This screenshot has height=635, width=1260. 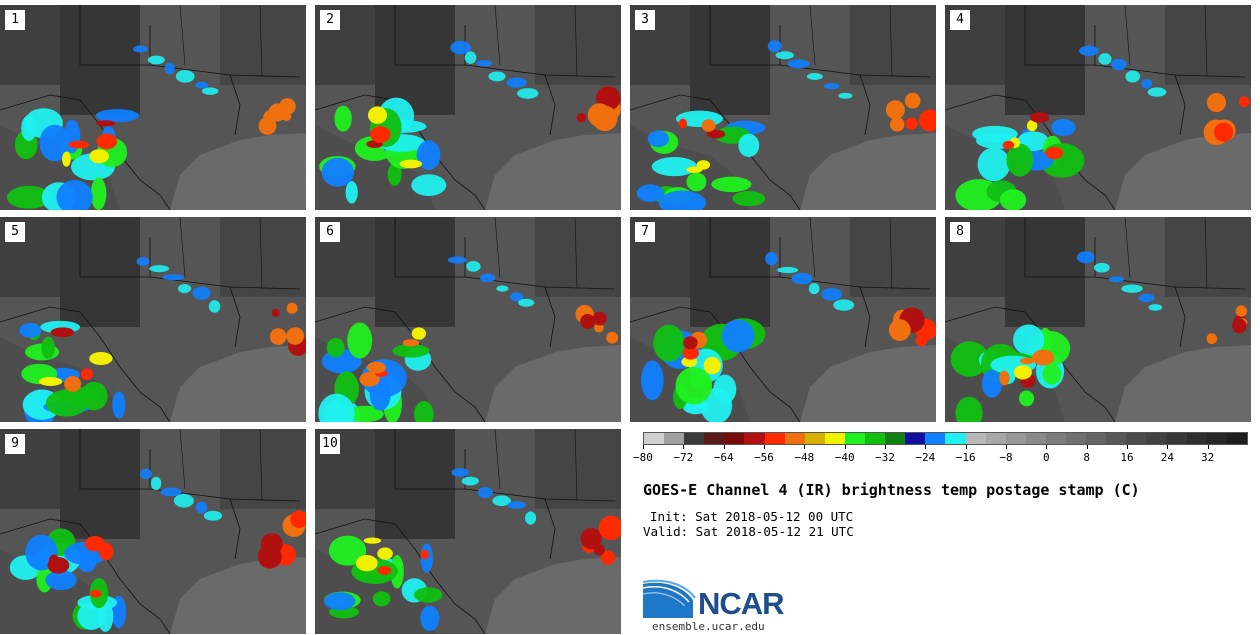 I want to click on colorbar-tick-label: −48, so click(x=804, y=457).